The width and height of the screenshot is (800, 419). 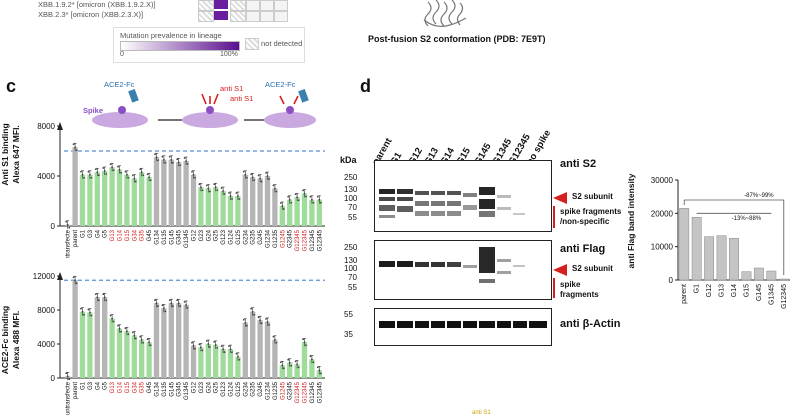 I want to click on category-label: G12, so click(x=195, y=235).